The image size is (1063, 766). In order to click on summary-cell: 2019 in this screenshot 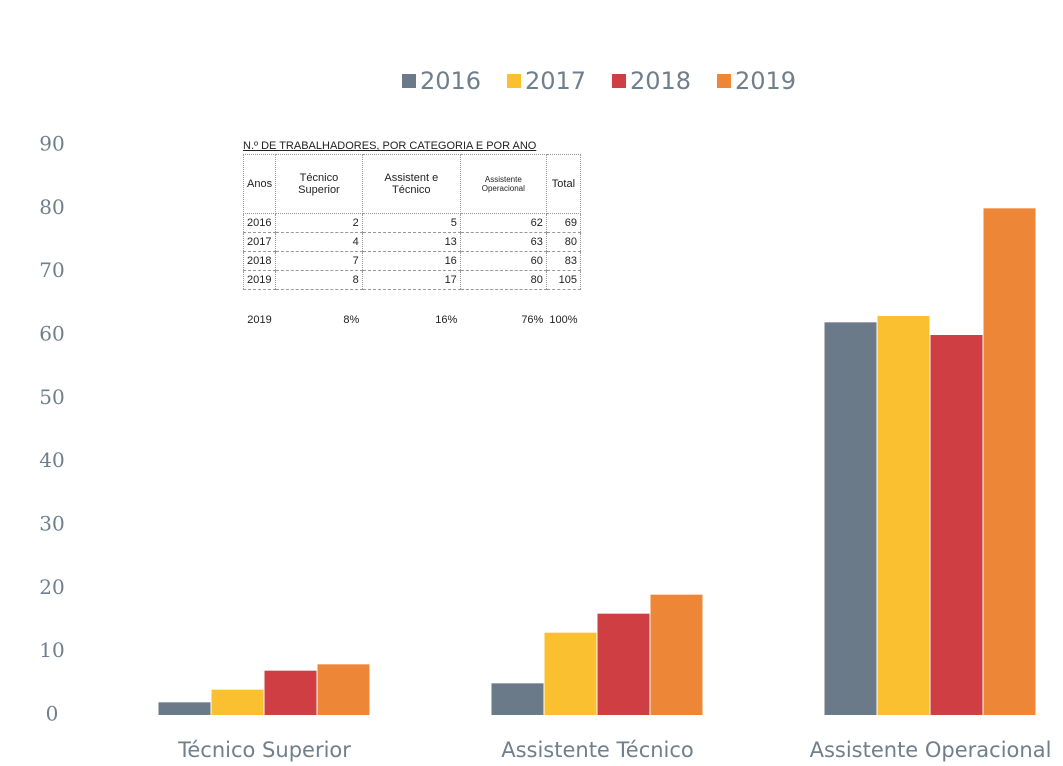, I will do `click(259, 320)`.